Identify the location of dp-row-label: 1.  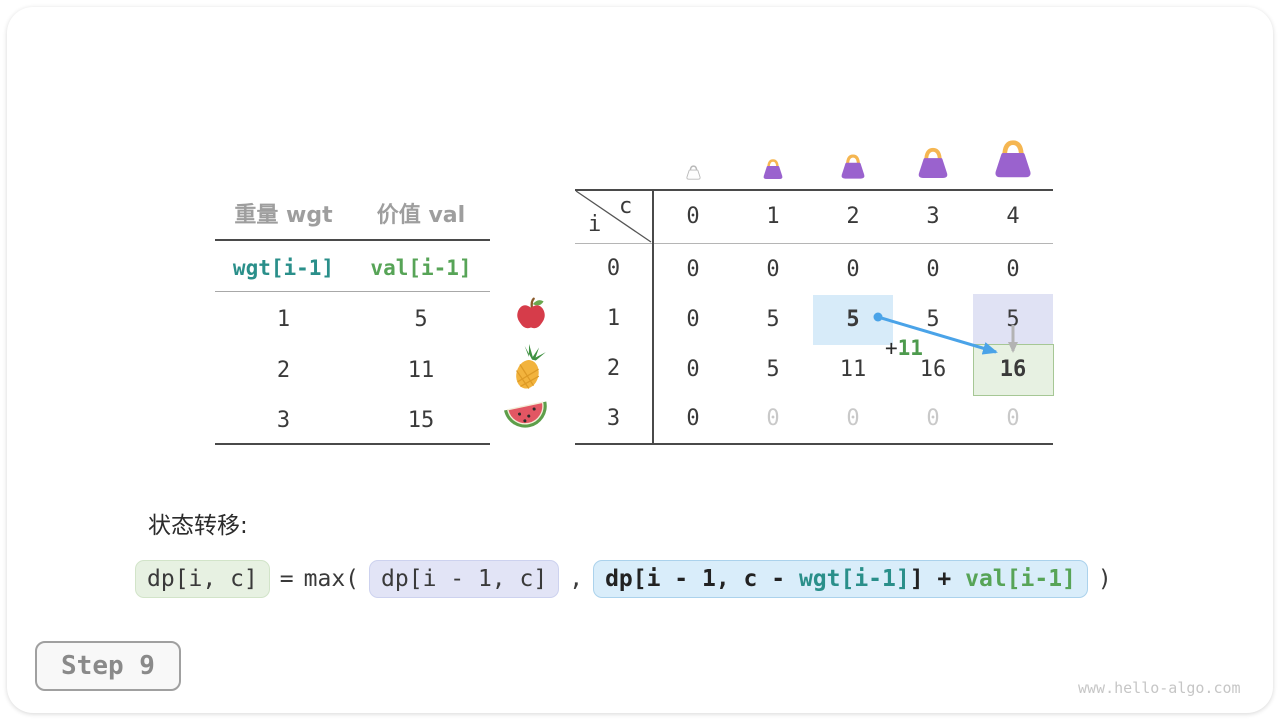
(613, 319).